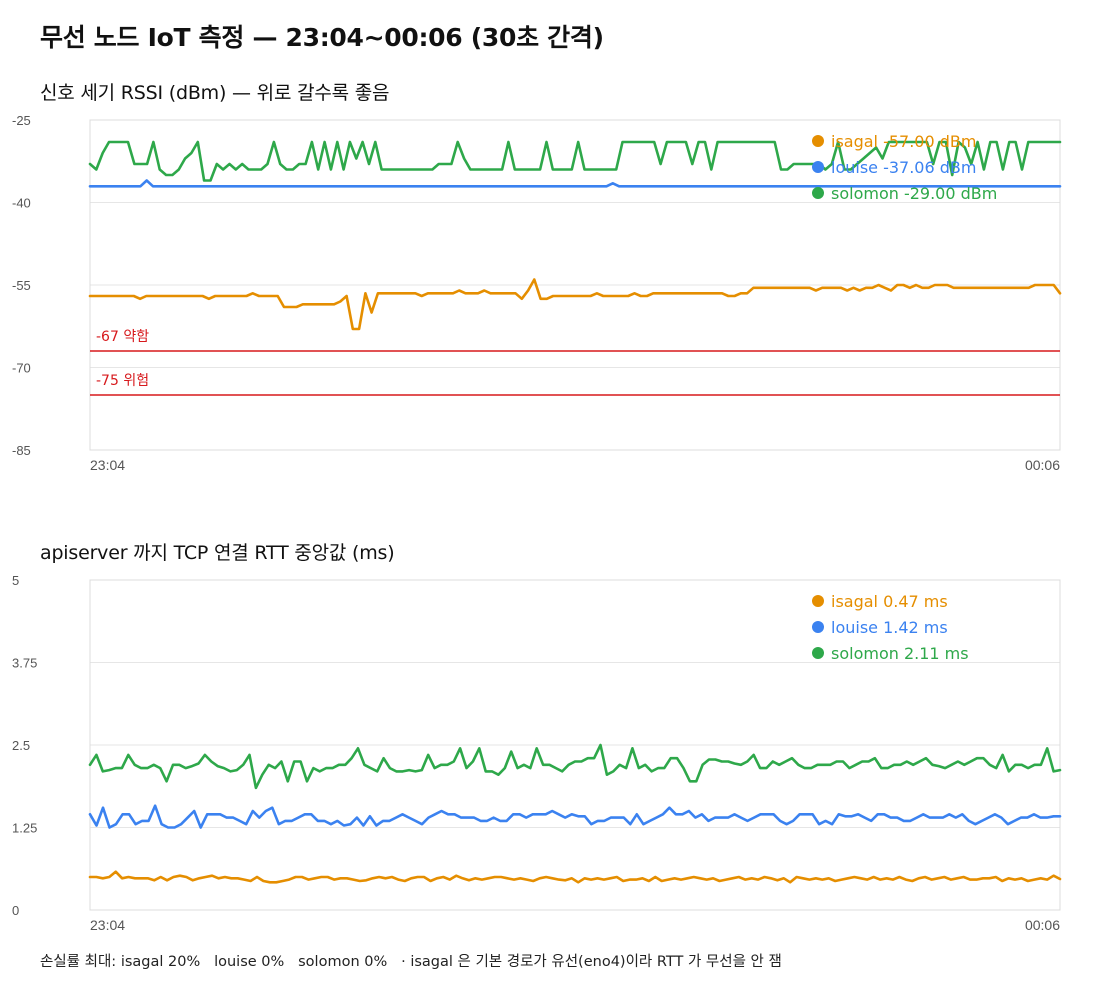 This screenshot has height=1000, width=1100. I want to click on legend-label-isagal: isagal 0.47 ms, so click(889, 601).